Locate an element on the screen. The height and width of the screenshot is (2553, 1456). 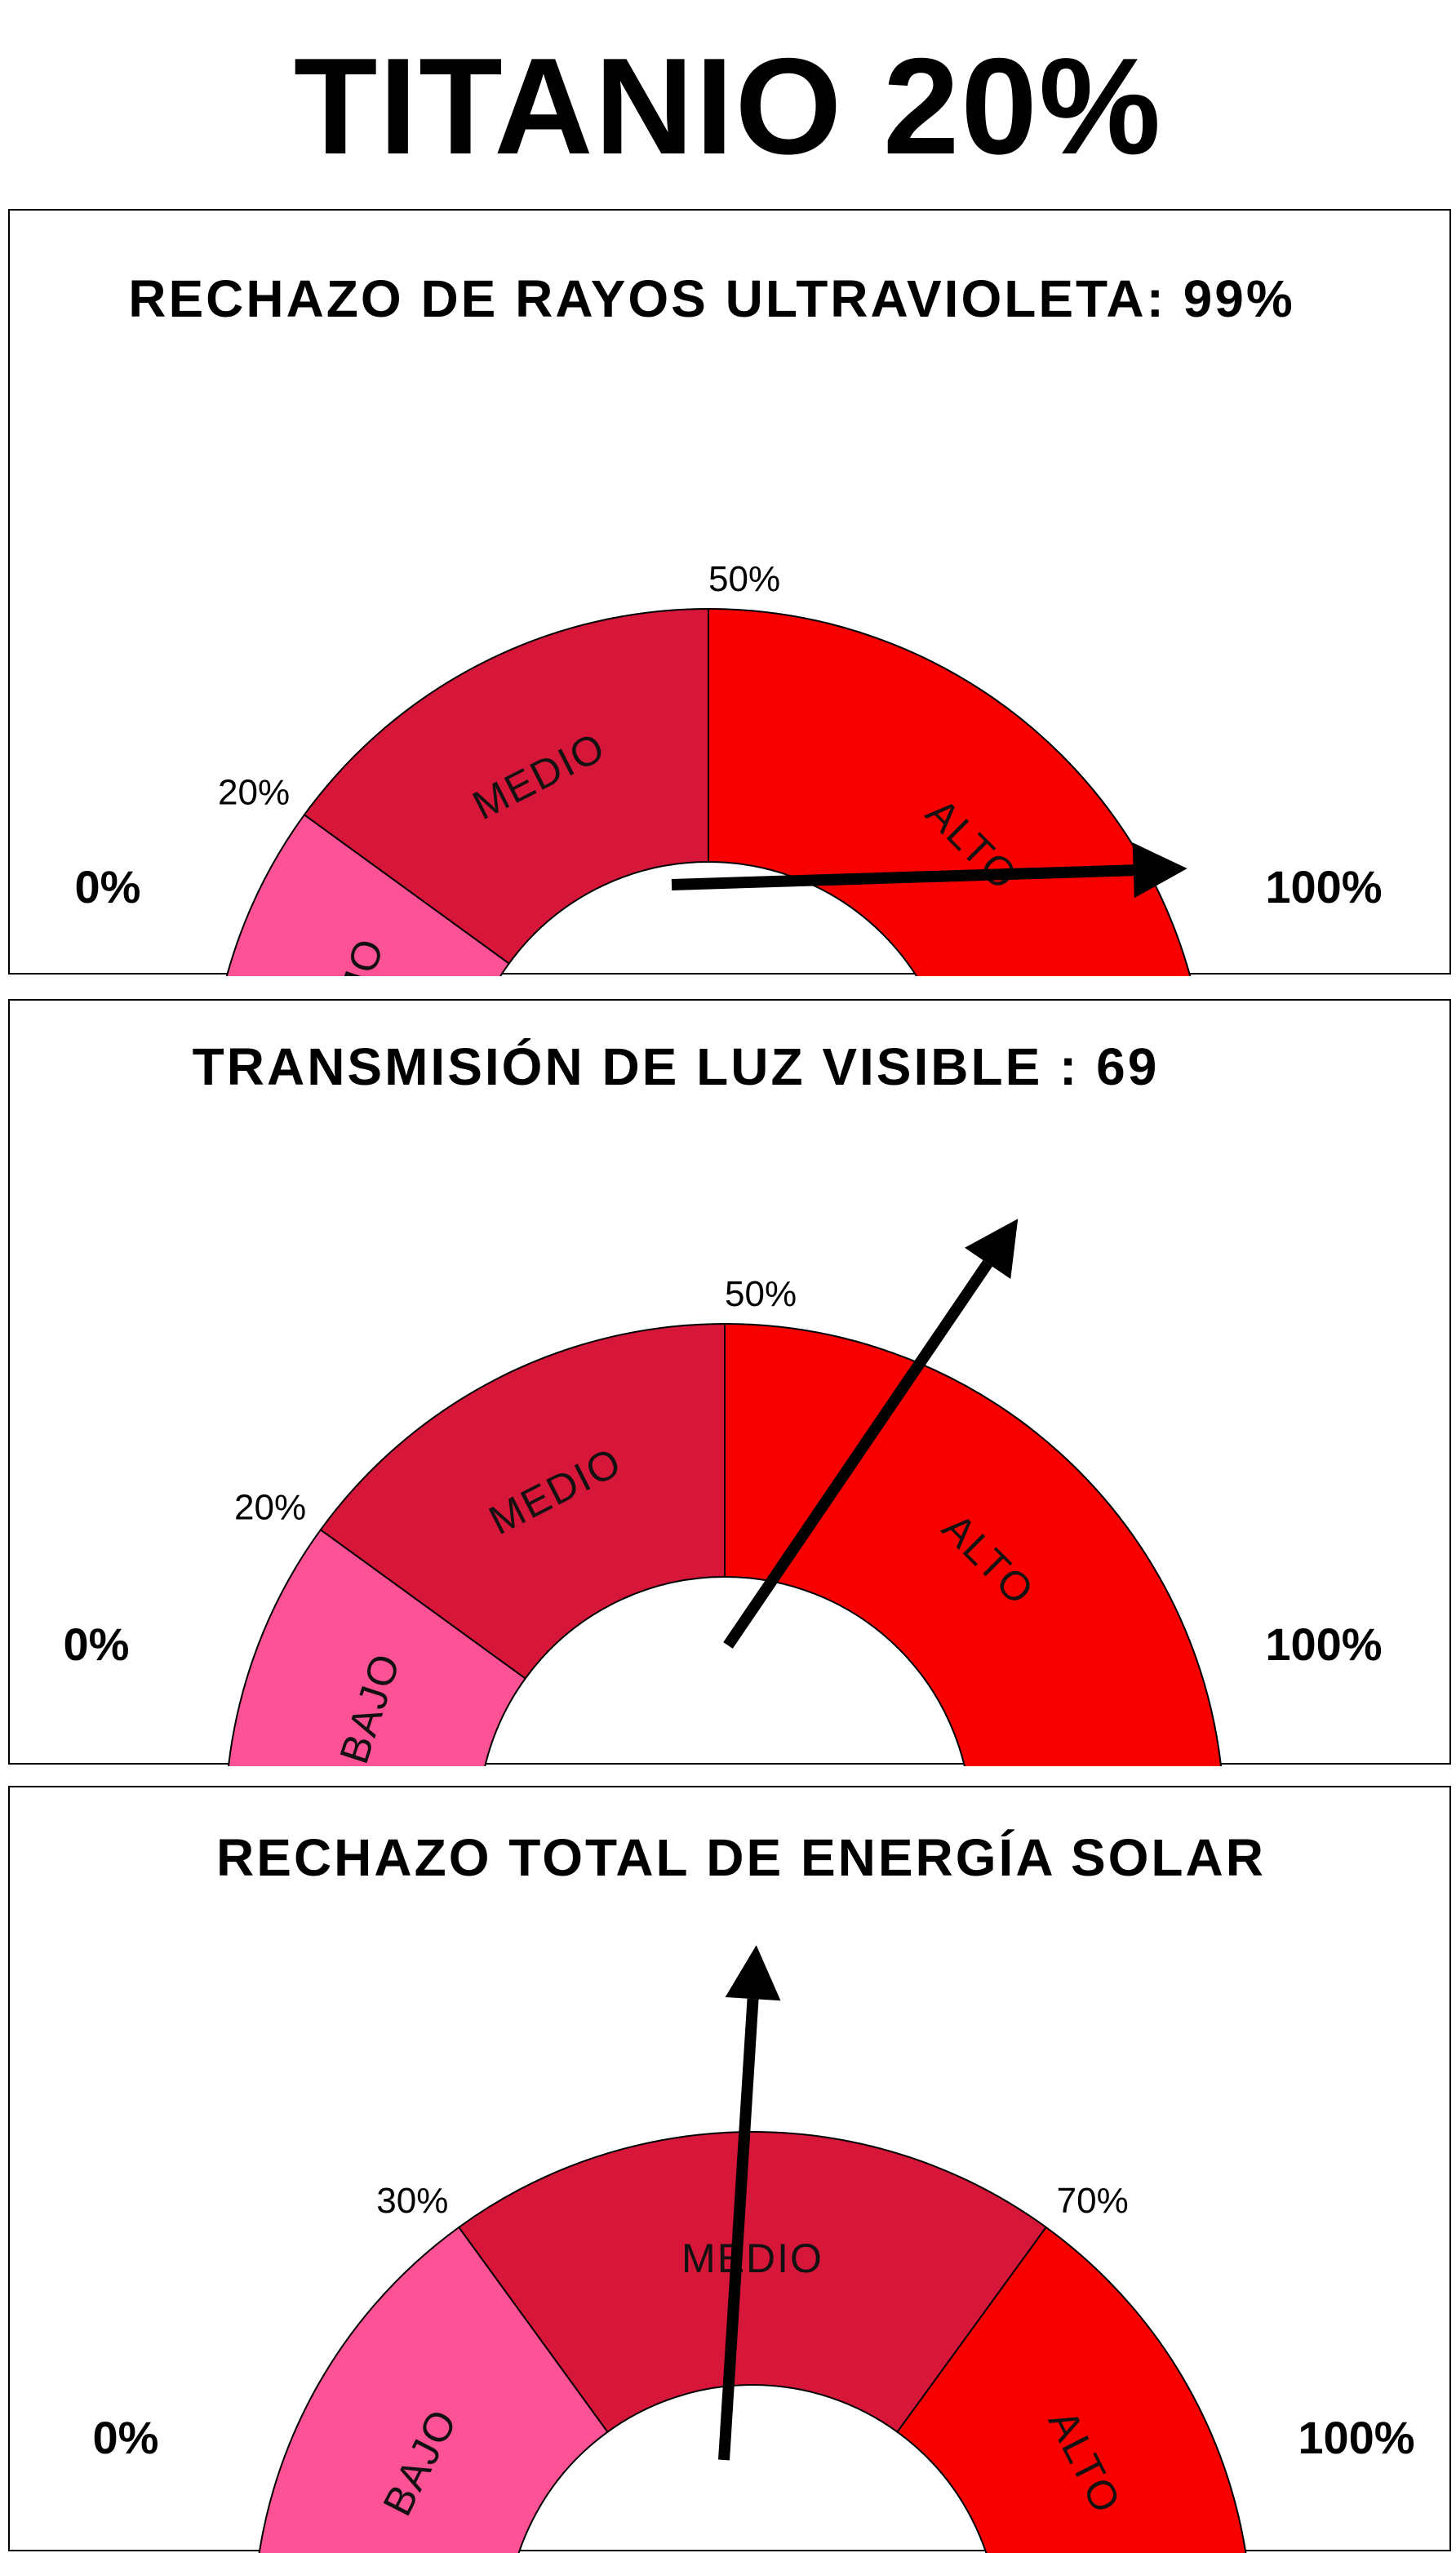
gauge-segment-label: MEDIO is located at coordinates (752, 2258).